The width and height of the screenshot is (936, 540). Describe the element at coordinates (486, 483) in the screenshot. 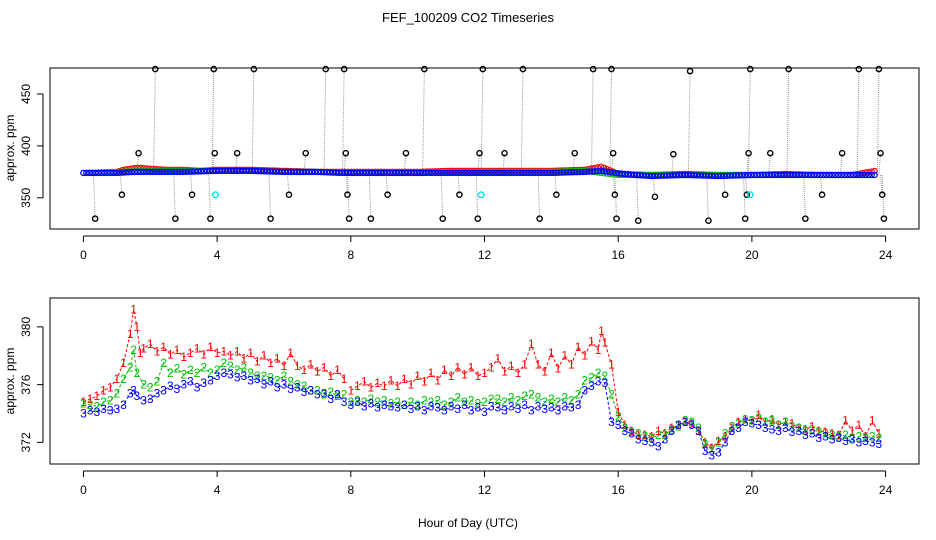

I see `bottom-x-ticks: 0 4 8 12 16 20 24` at that location.